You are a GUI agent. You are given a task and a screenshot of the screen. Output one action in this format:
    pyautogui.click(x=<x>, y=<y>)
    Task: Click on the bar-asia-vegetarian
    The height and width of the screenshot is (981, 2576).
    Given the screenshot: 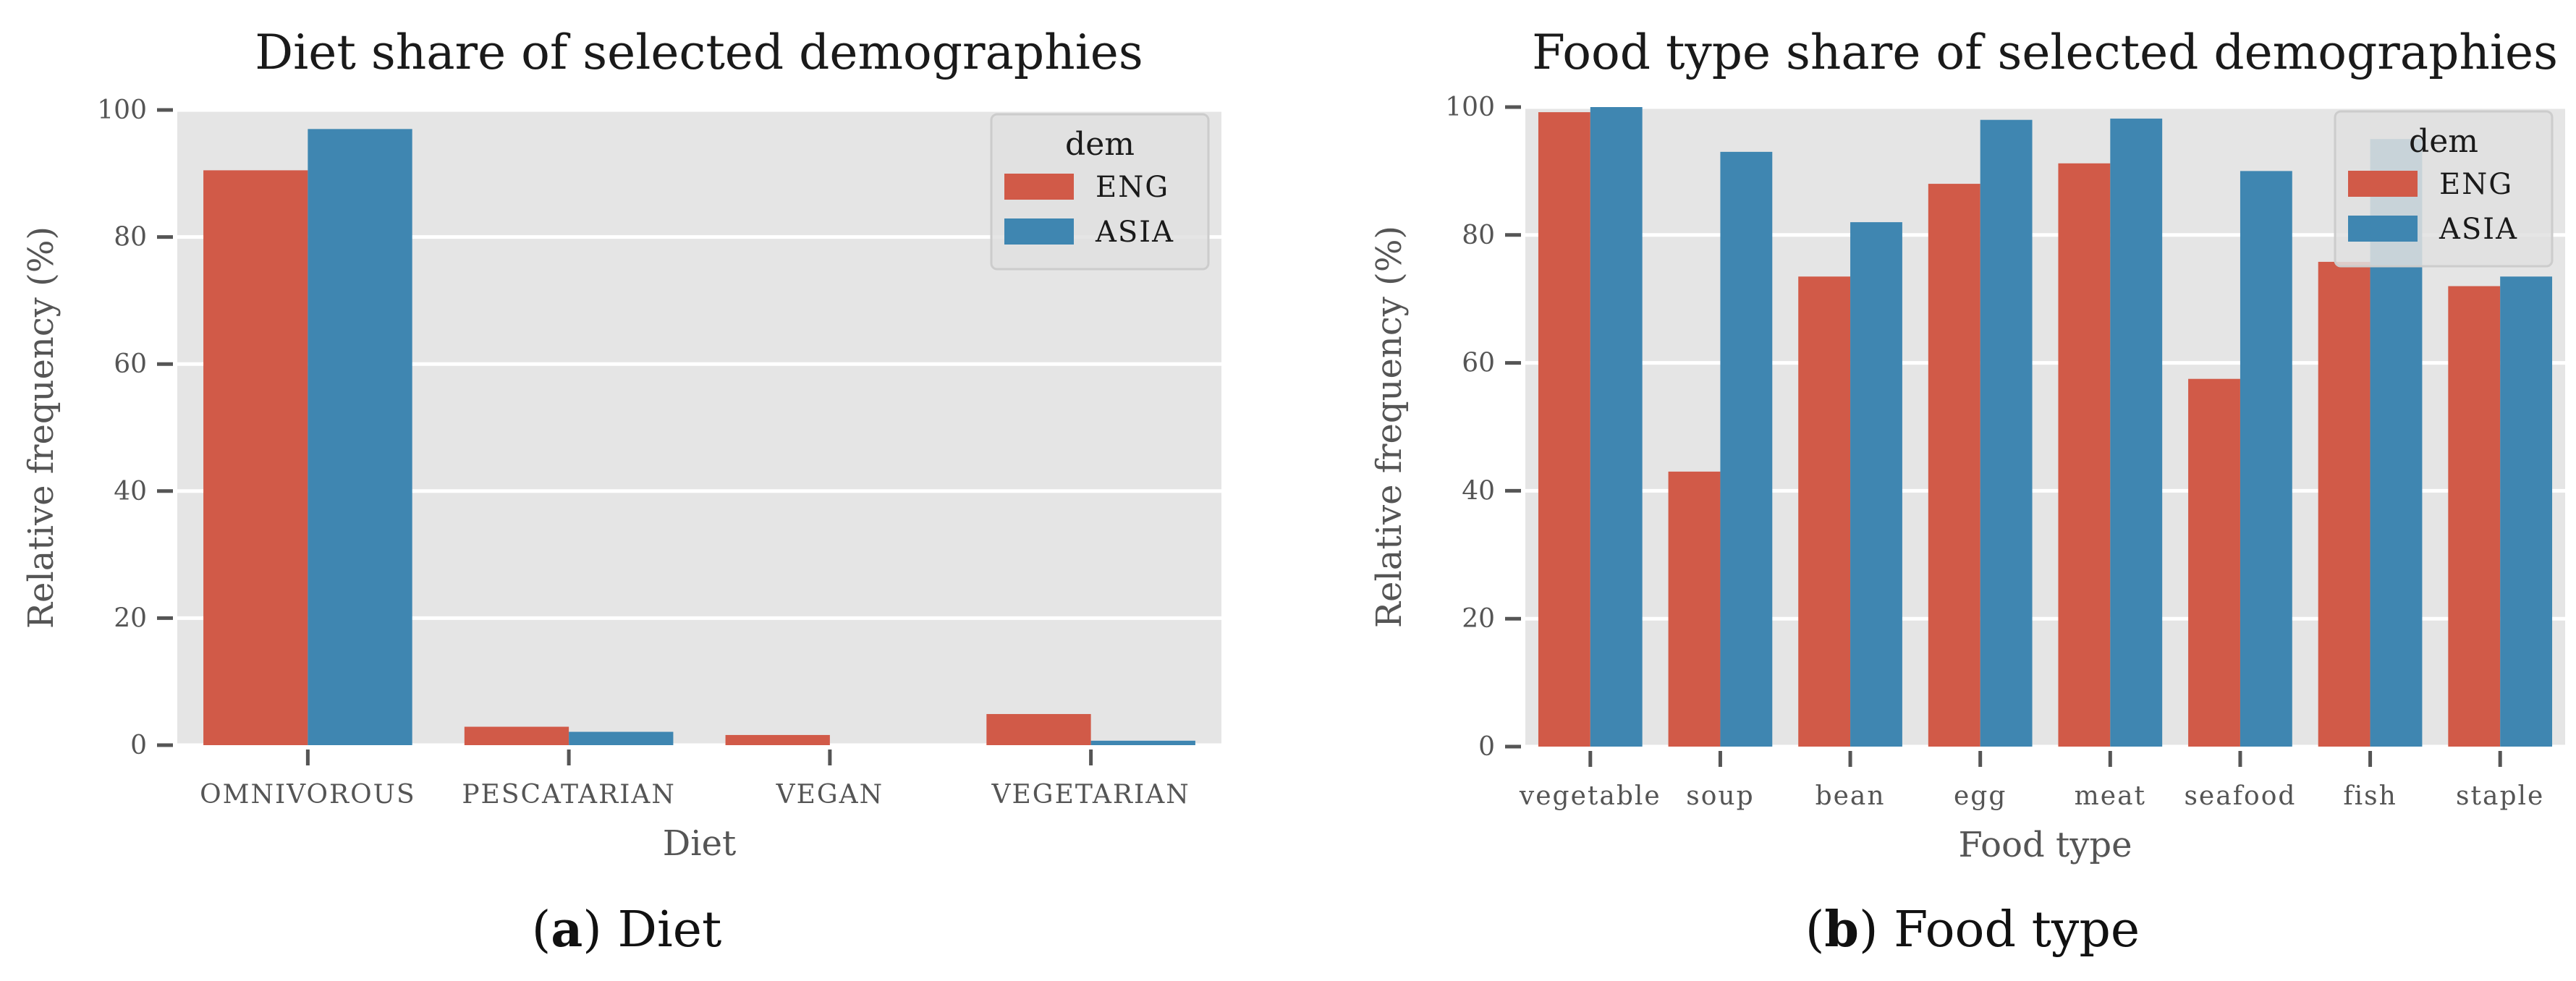 What is the action you would take?
    pyautogui.click(x=1142, y=742)
    